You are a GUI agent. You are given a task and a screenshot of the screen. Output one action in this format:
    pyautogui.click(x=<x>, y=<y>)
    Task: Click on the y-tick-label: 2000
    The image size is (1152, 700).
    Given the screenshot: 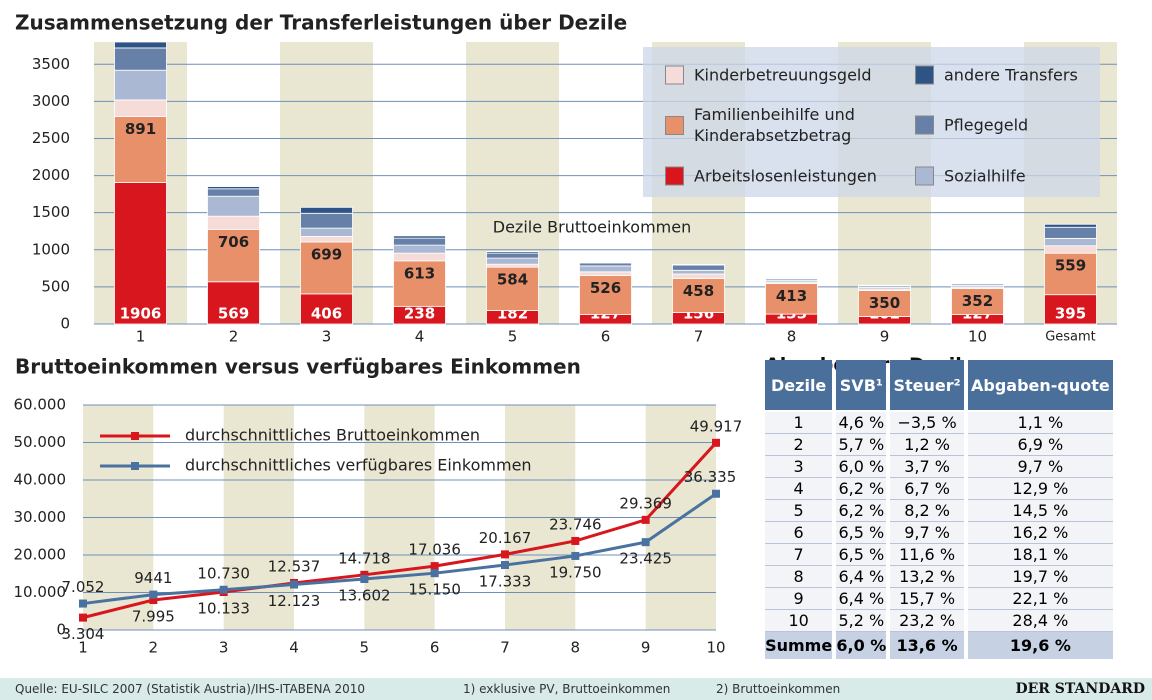 What is the action you would take?
    pyautogui.click(x=51, y=175)
    